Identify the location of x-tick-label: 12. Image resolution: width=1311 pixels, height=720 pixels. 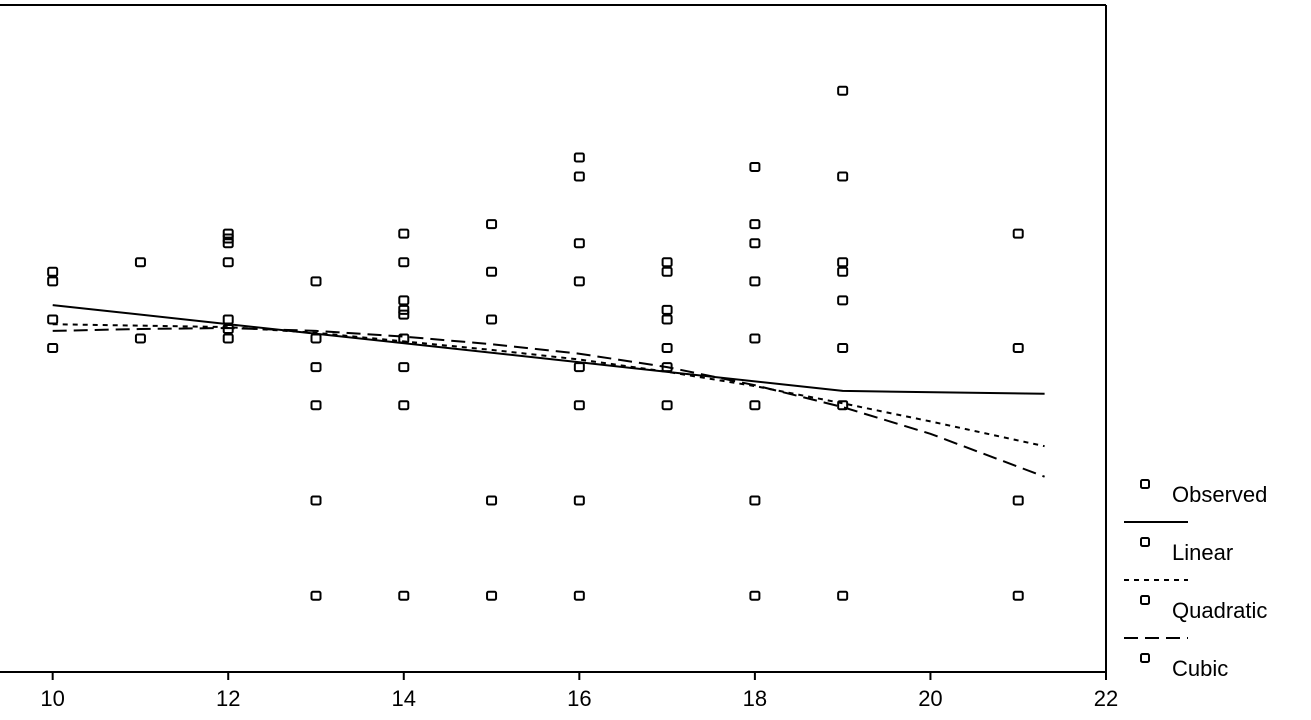
(228, 698).